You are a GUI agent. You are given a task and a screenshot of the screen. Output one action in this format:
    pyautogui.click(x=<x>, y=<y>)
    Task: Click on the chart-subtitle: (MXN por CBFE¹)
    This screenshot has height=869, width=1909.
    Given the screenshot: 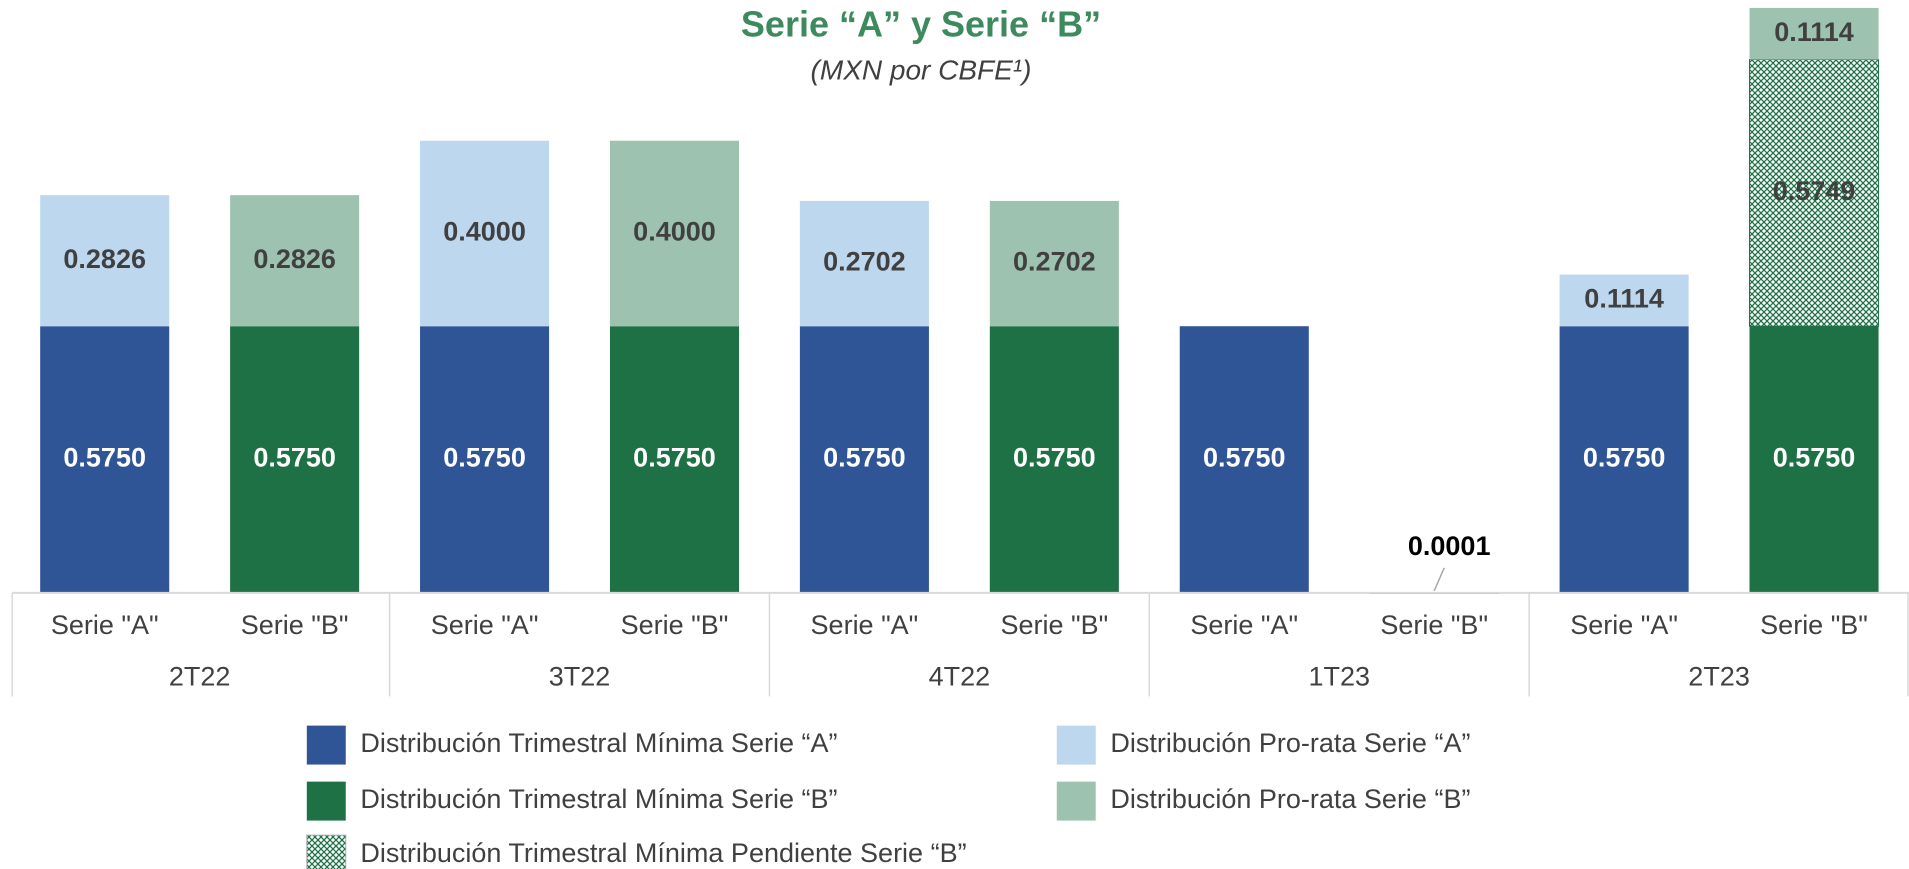 What is the action you would take?
    pyautogui.click(x=921, y=69)
    